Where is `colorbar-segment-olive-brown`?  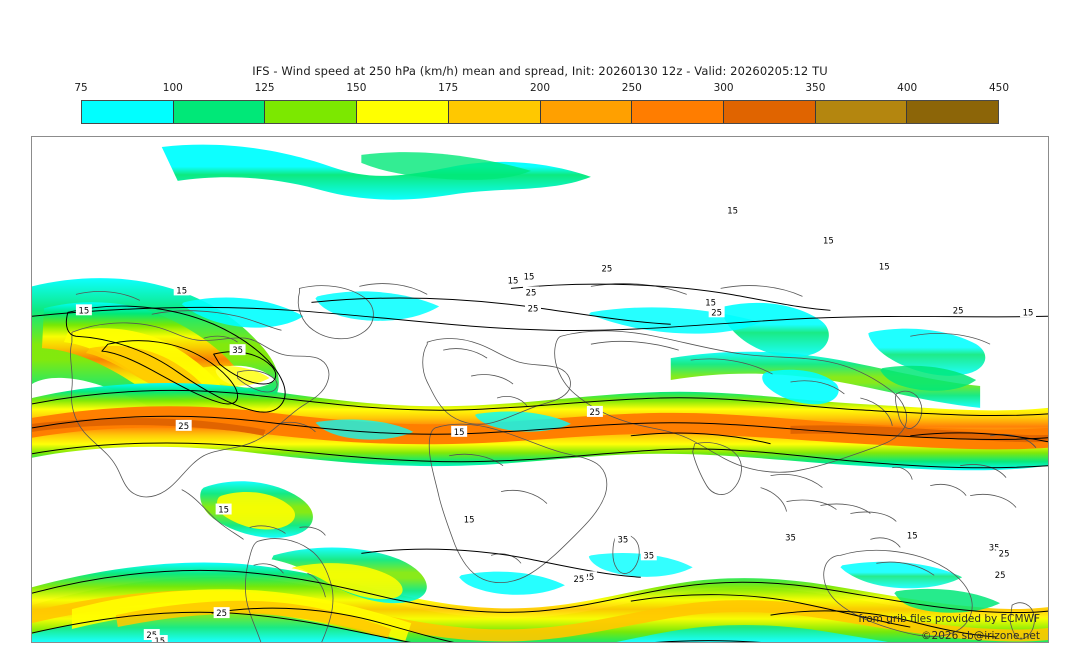
colorbar-segment-olive-brown is located at coordinates (952, 112).